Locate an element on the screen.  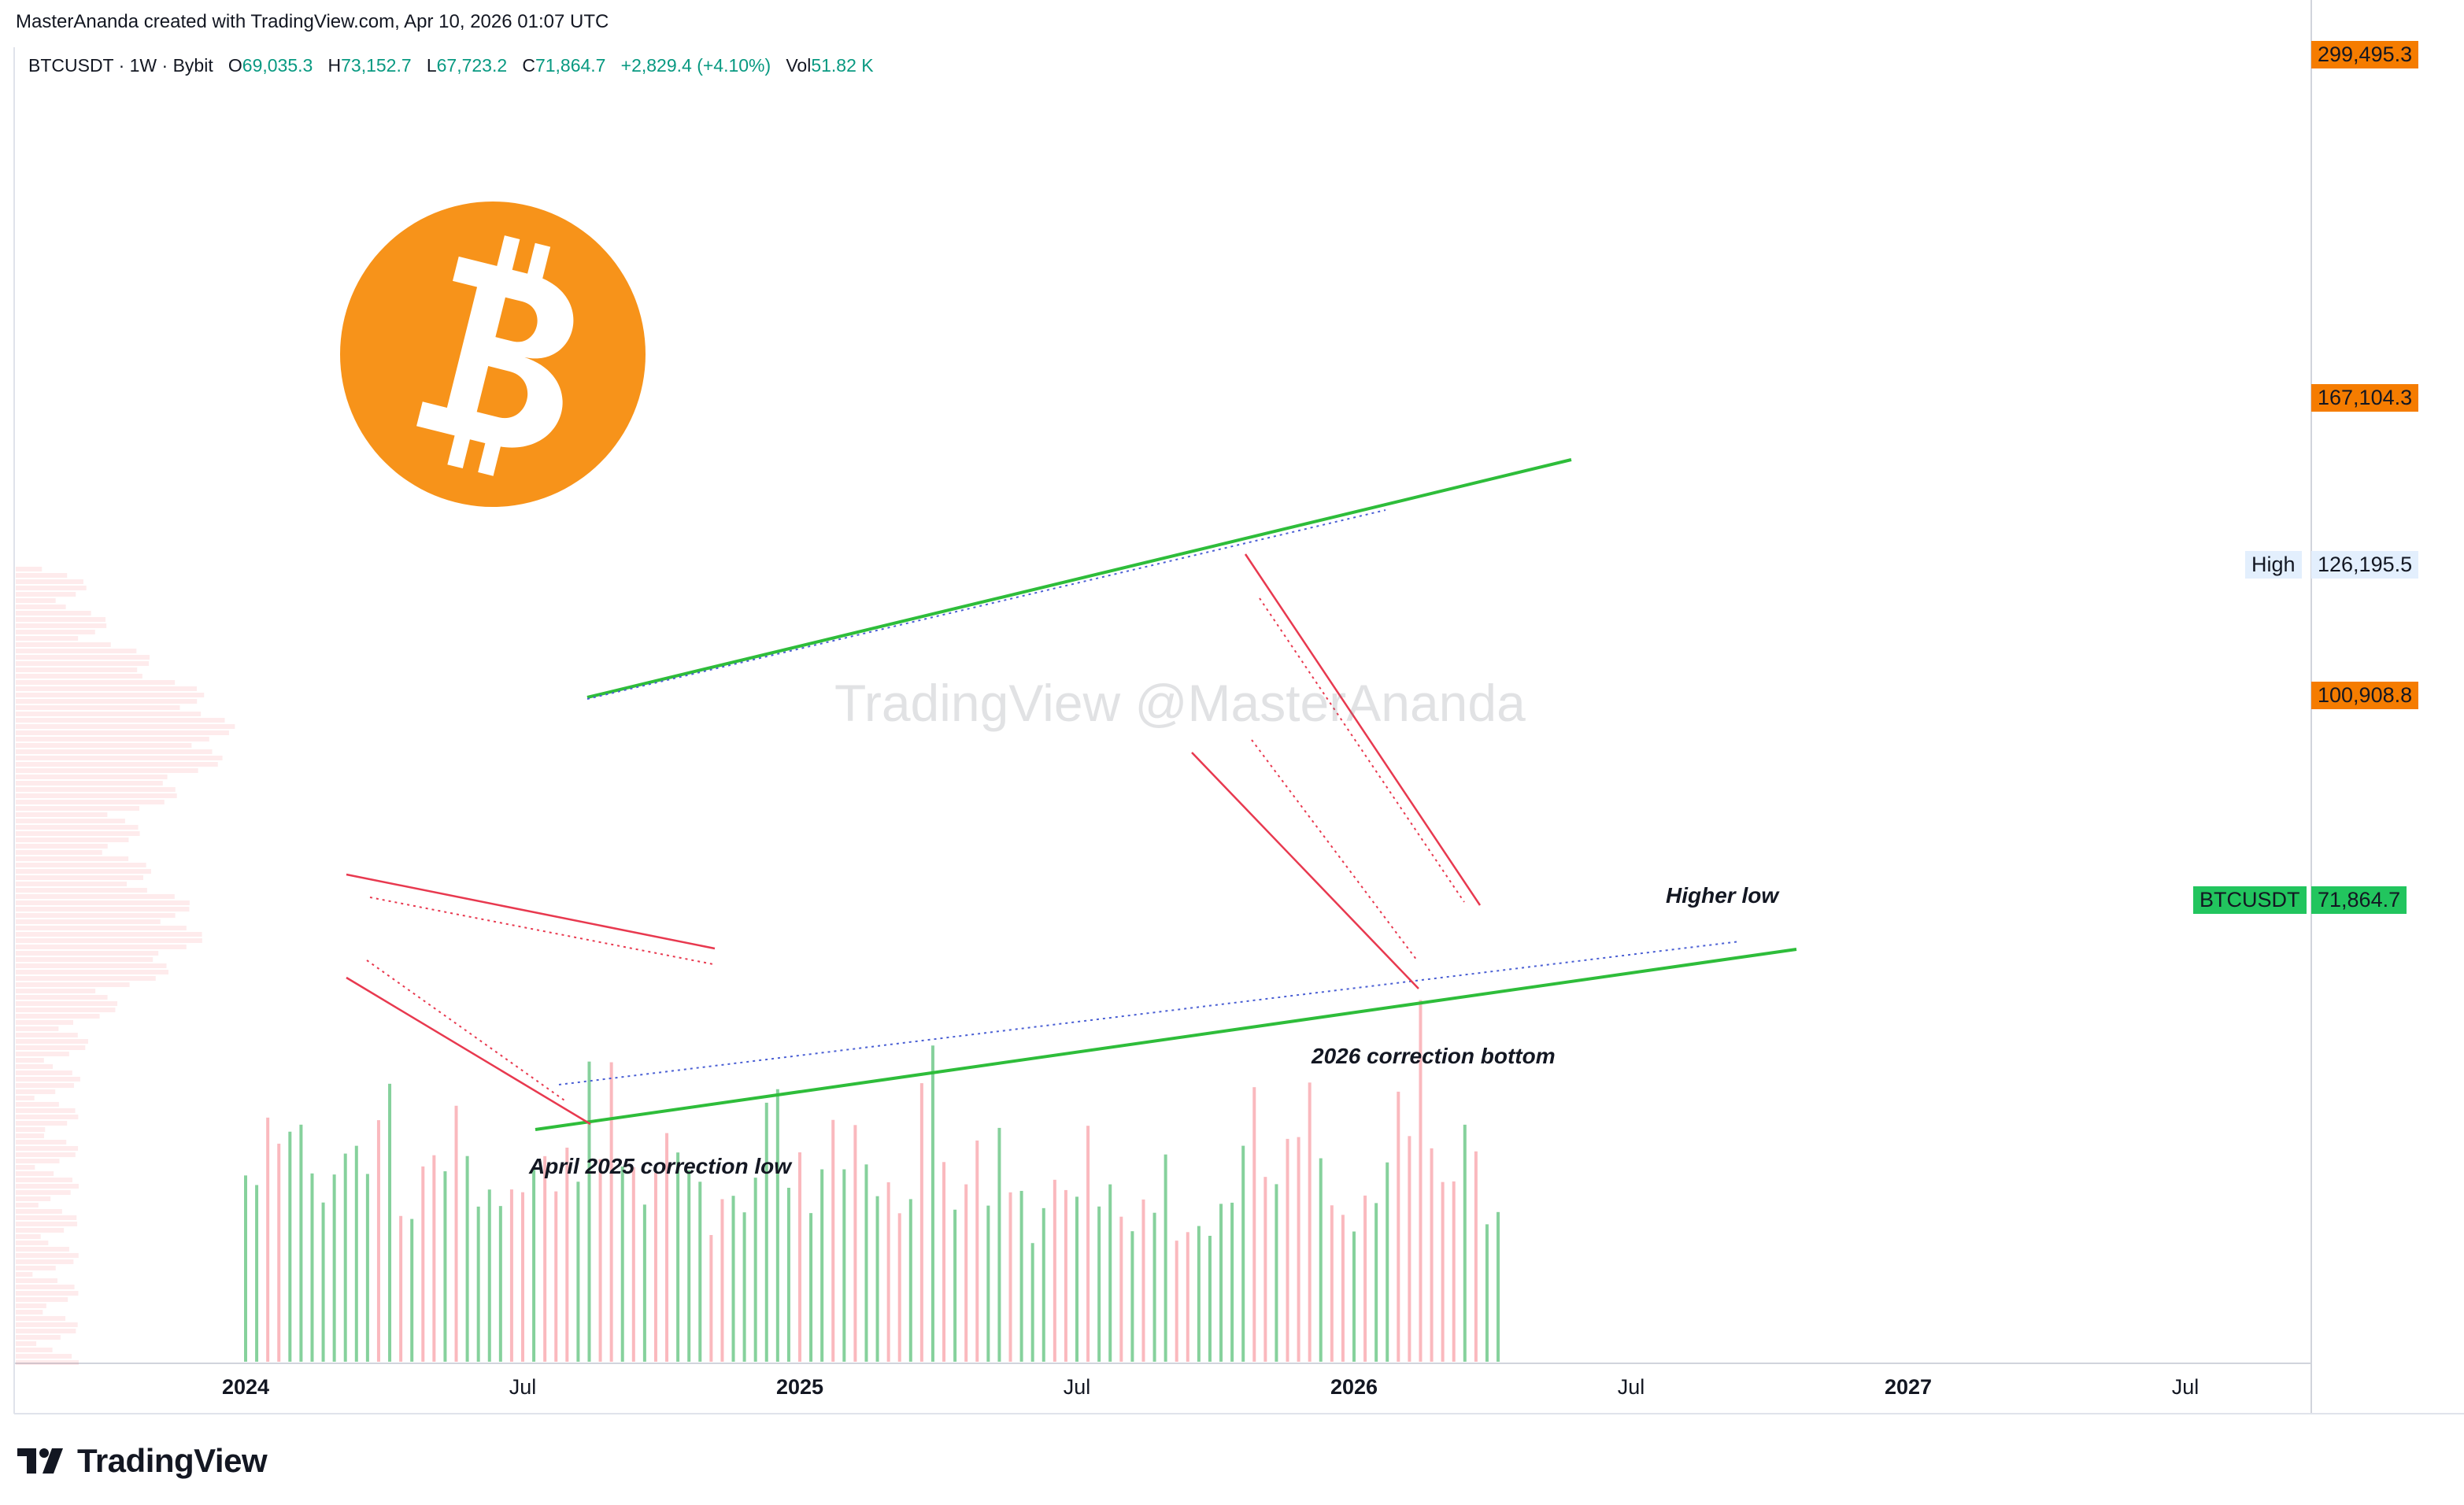
wedge-top-line is located at coordinates (531, 912).